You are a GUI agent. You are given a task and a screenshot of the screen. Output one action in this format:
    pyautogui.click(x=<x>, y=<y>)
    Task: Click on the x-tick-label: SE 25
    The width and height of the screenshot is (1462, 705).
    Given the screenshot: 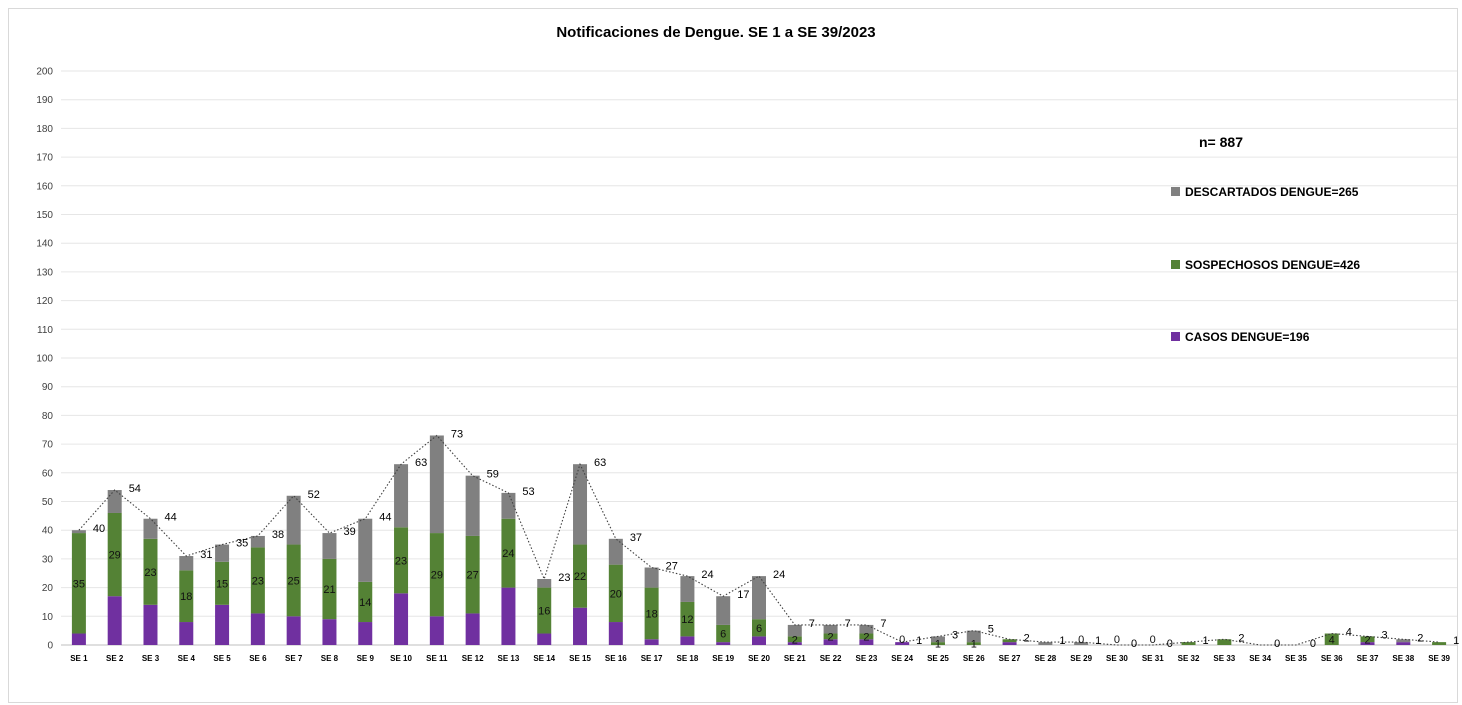 What is the action you would take?
    pyautogui.click(x=938, y=658)
    